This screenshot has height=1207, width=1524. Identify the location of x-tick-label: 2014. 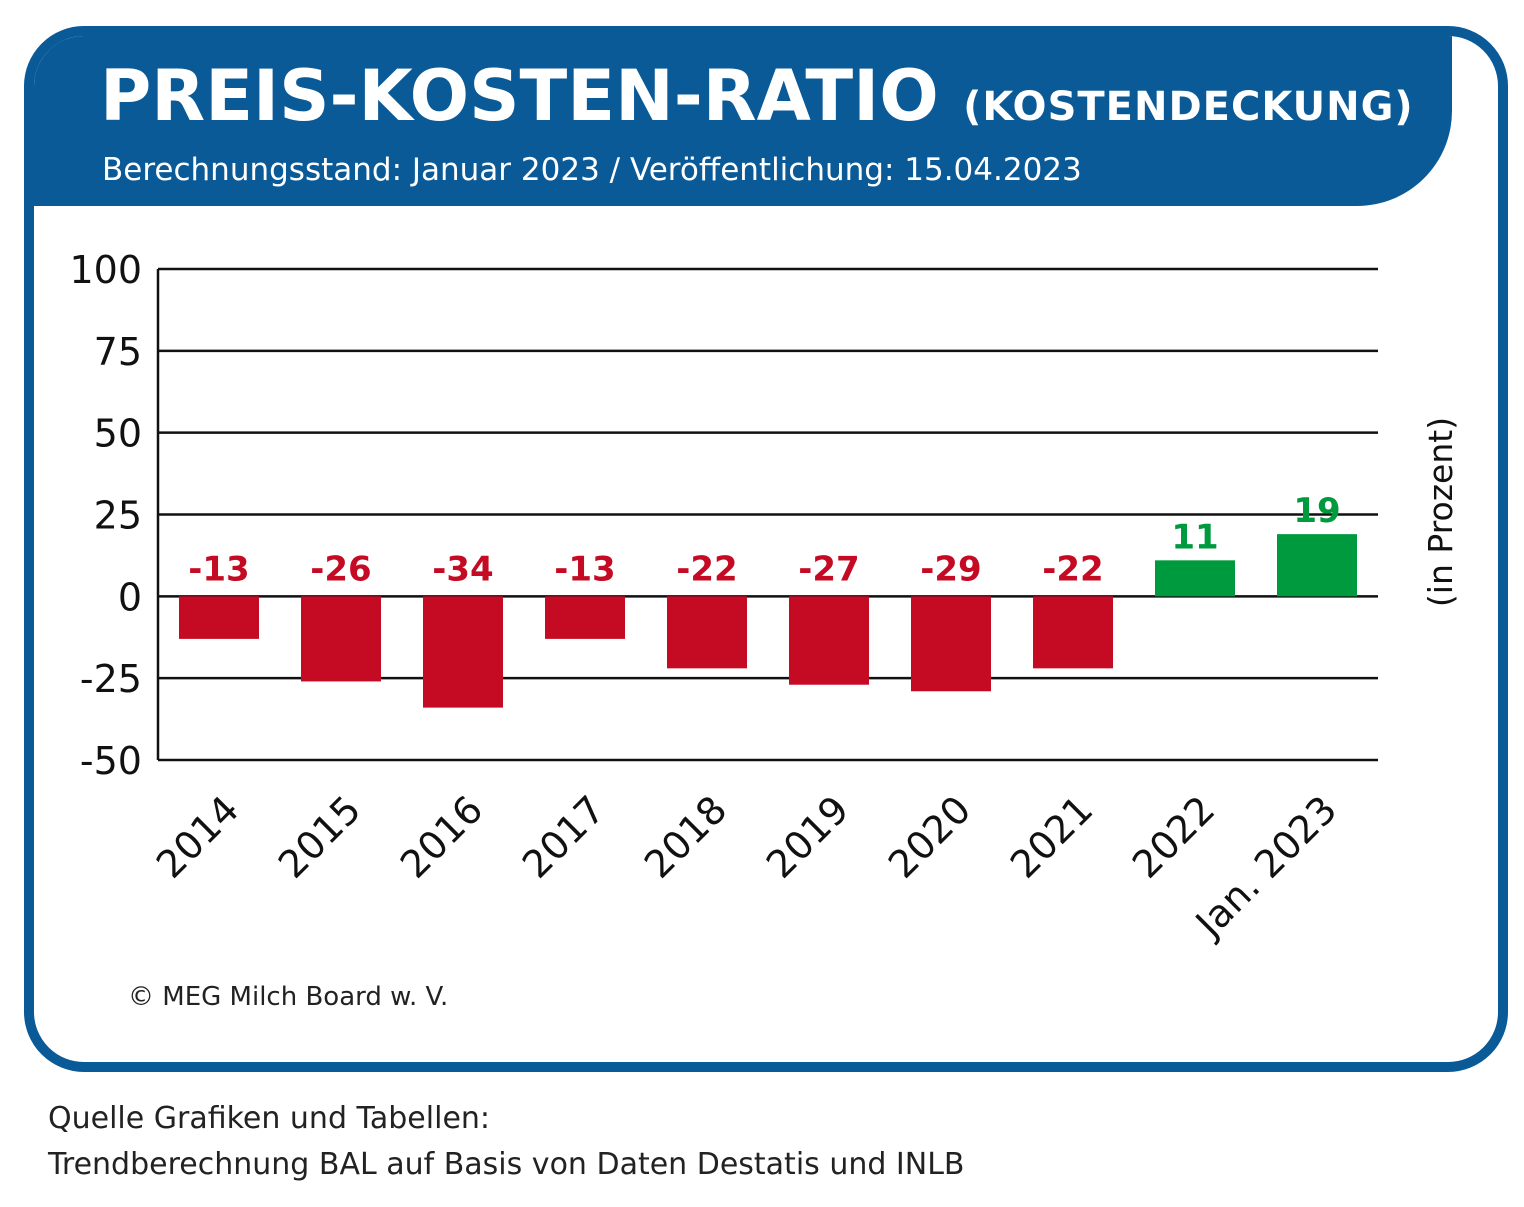
(198, 837).